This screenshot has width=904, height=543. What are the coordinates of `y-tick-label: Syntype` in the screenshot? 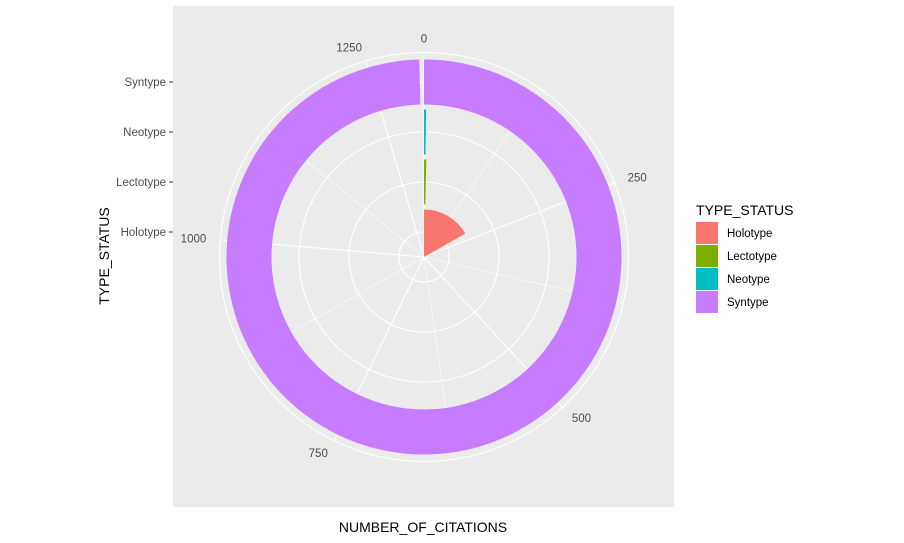 It's located at (145, 83).